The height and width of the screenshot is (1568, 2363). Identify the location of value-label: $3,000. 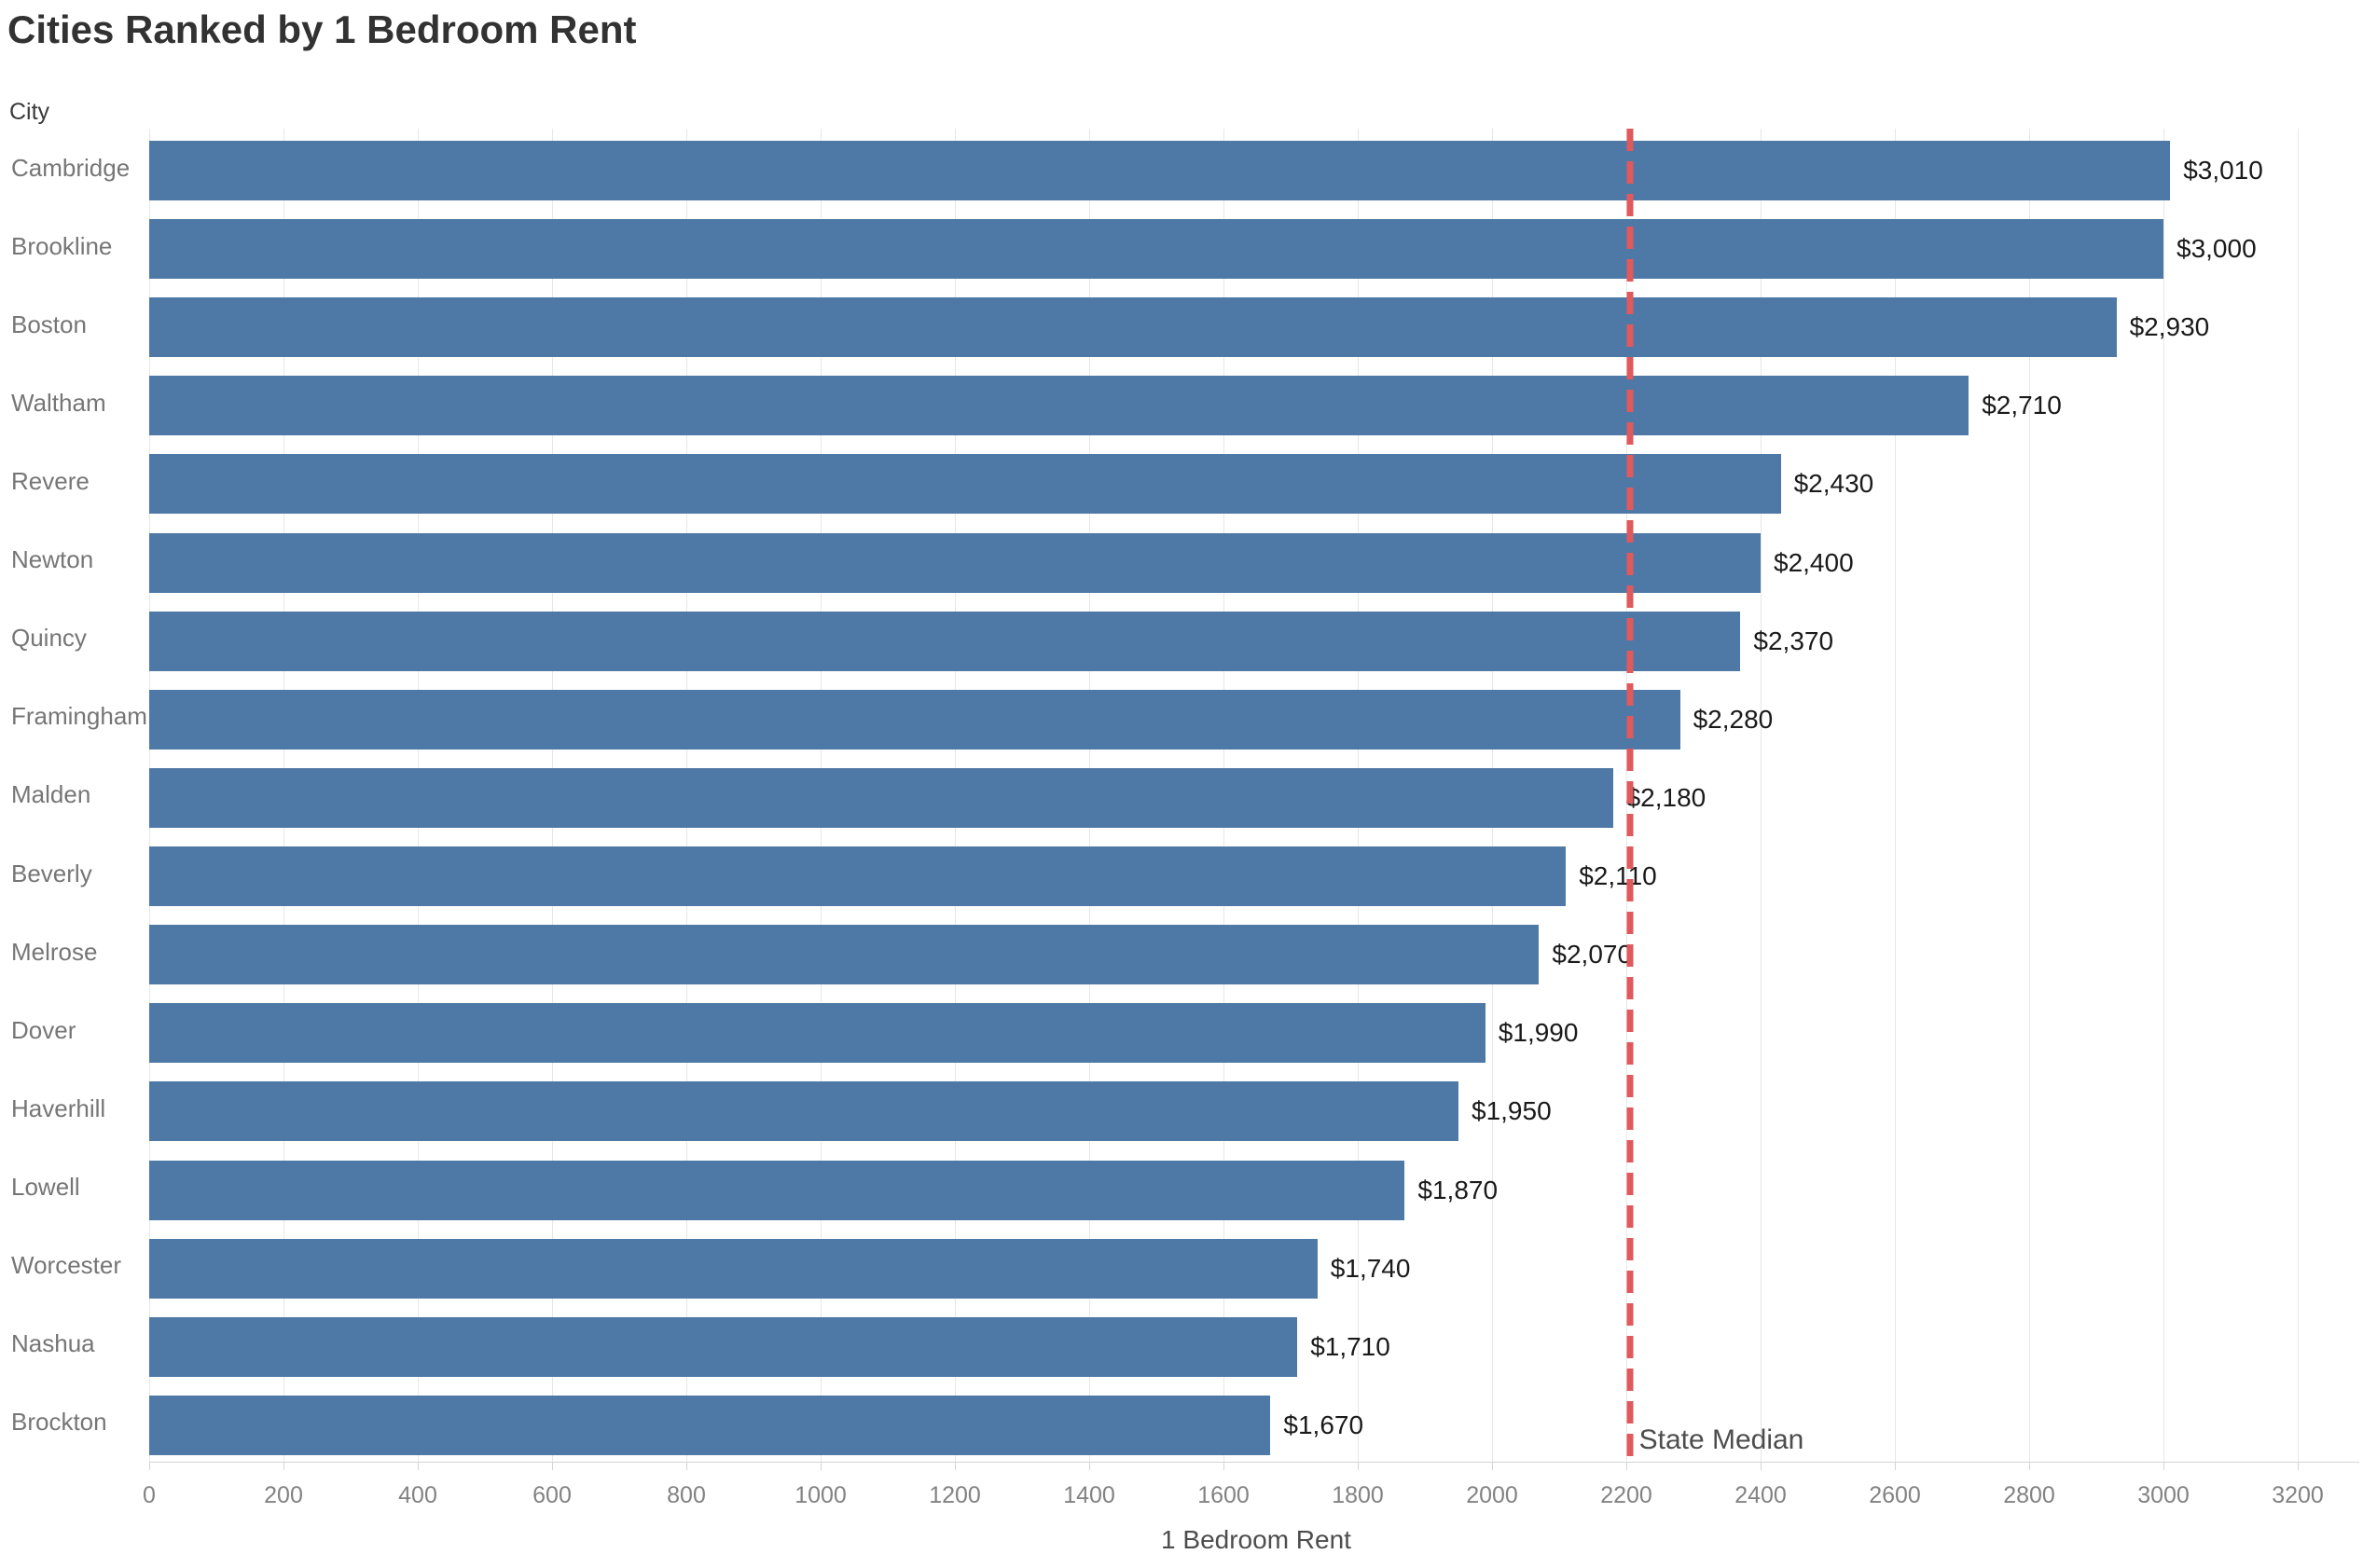
(2216, 249).